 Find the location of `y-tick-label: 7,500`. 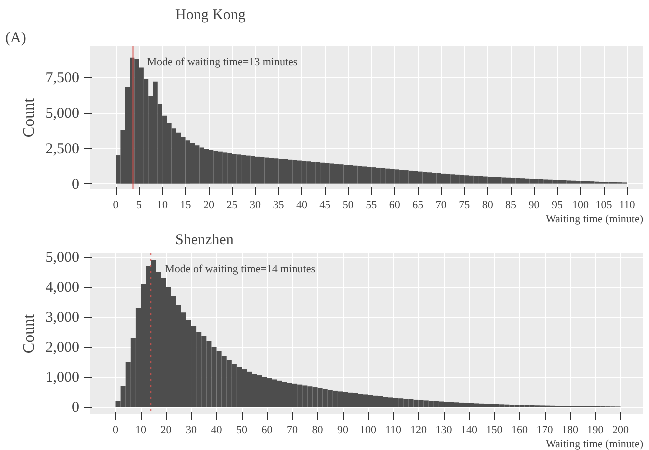

y-tick-label: 7,500 is located at coordinates (63, 78).